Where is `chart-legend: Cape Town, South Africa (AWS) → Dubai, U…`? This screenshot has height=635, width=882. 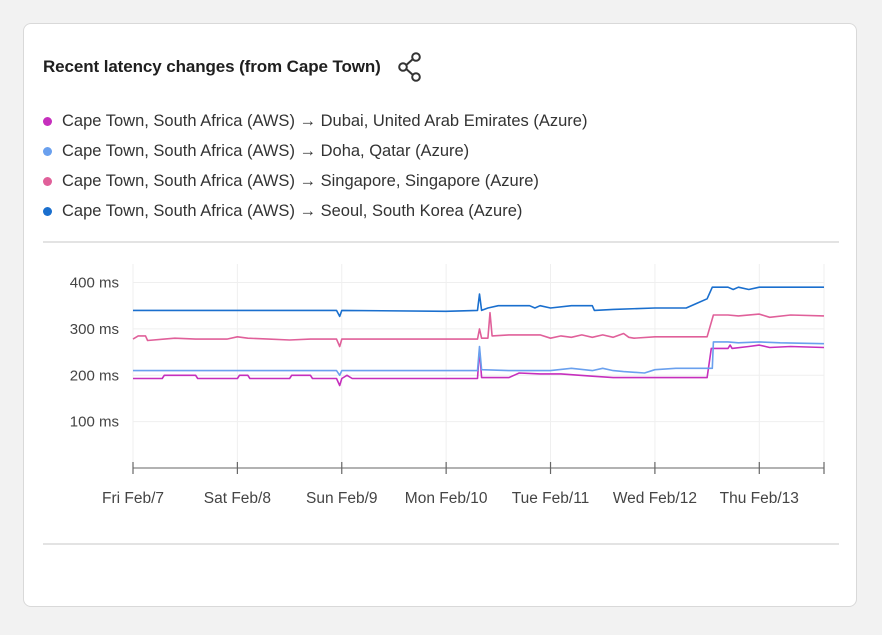 chart-legend: Cape Town, South Africa (AWS) → Dubai, U… is located at coordinates (315, 166).